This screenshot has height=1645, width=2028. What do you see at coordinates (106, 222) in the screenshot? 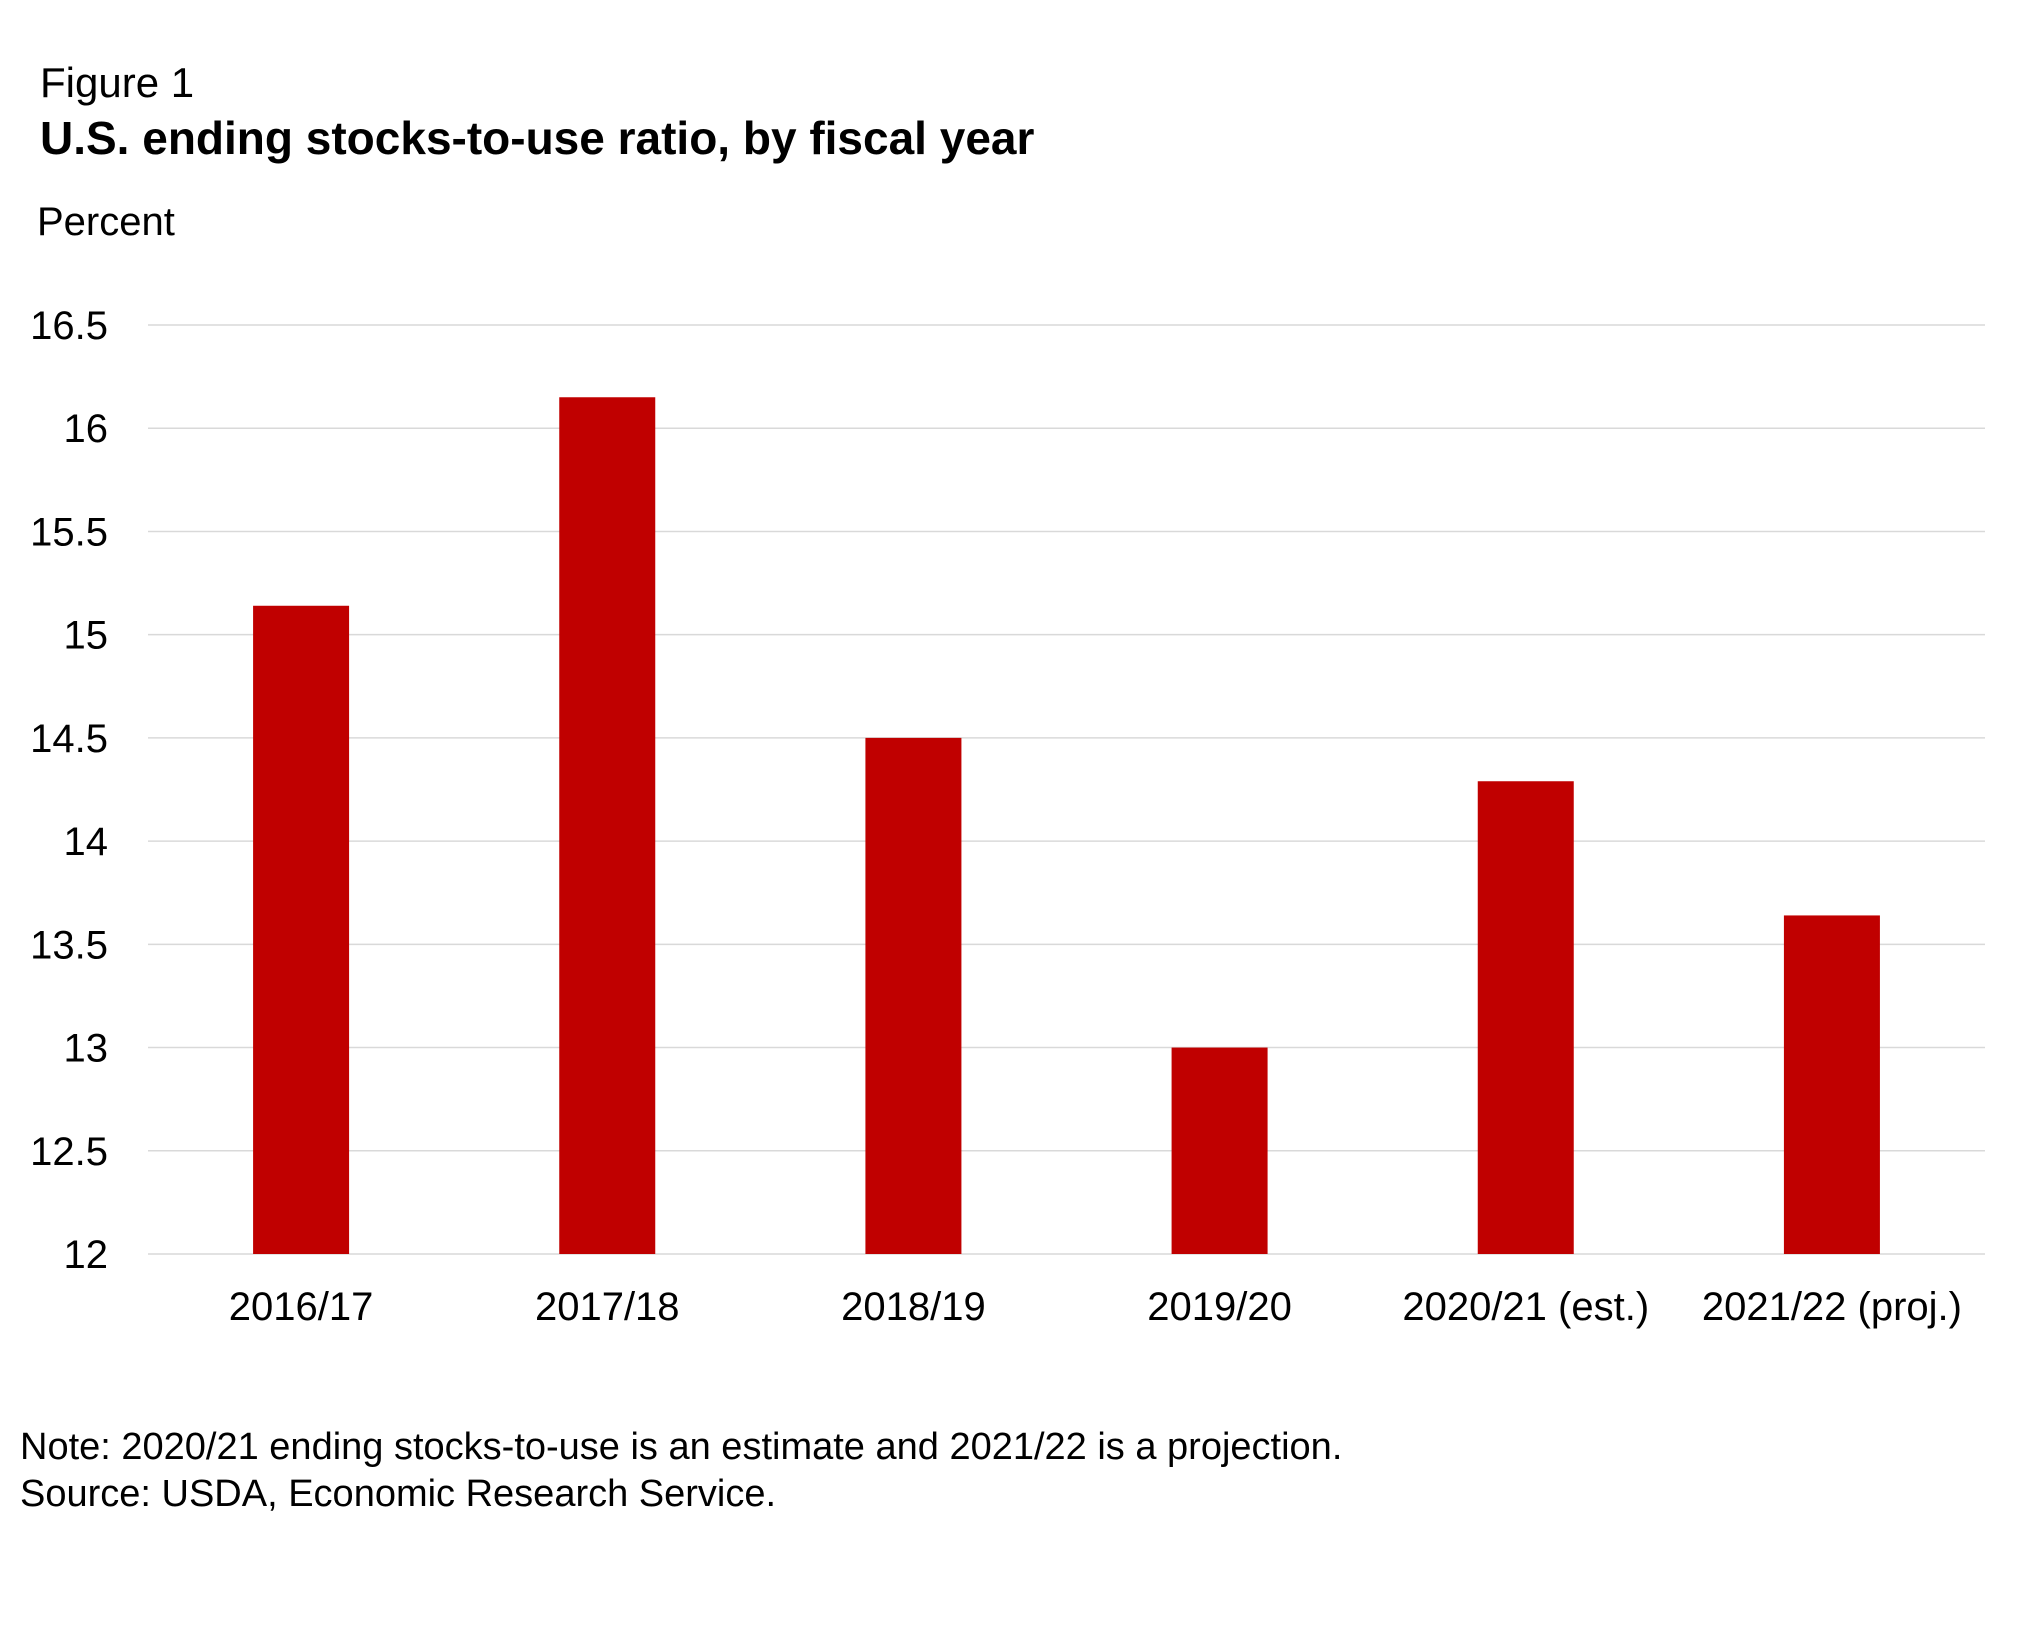
I see `y-axis-label: Percent` at bounding box center [106, 222].